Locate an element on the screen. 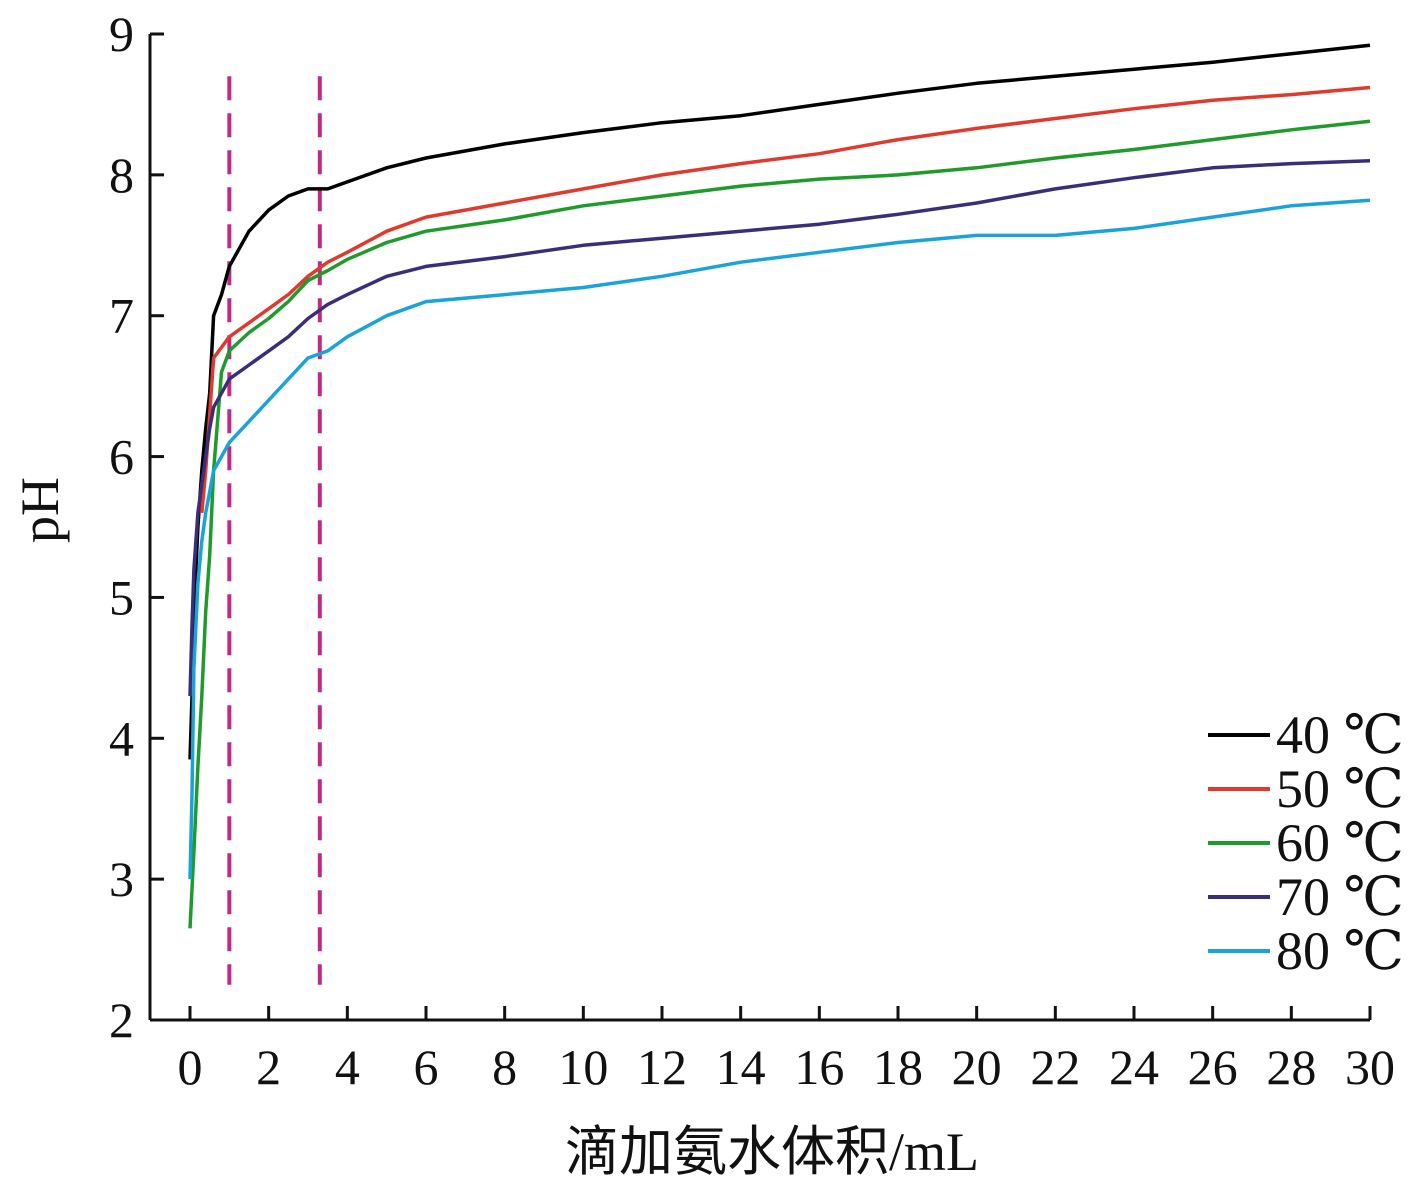 This screenshot has width=1417, height=1181. x-tick-label: 8 is located at coordinates (504, 1067).